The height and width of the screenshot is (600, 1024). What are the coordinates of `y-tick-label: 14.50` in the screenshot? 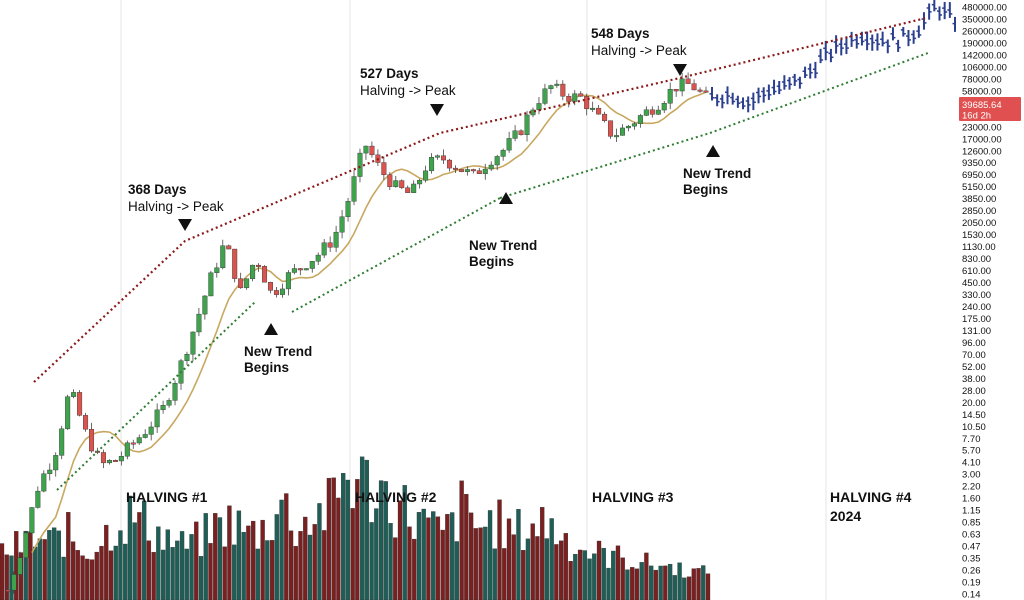 It's located at (974, 415).